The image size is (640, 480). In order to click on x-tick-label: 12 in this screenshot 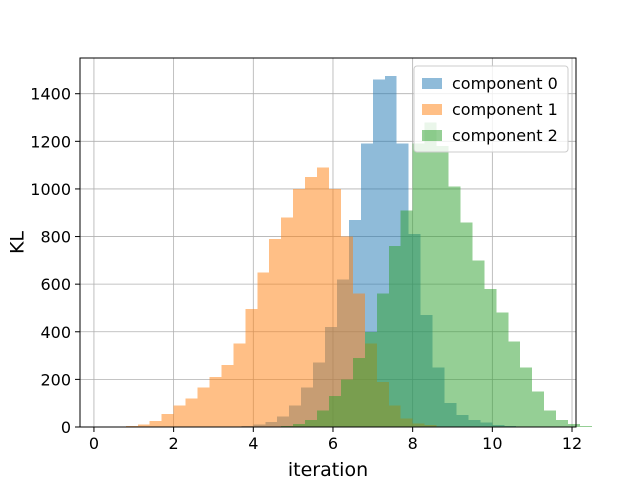, I will do `click(572, 443)`.